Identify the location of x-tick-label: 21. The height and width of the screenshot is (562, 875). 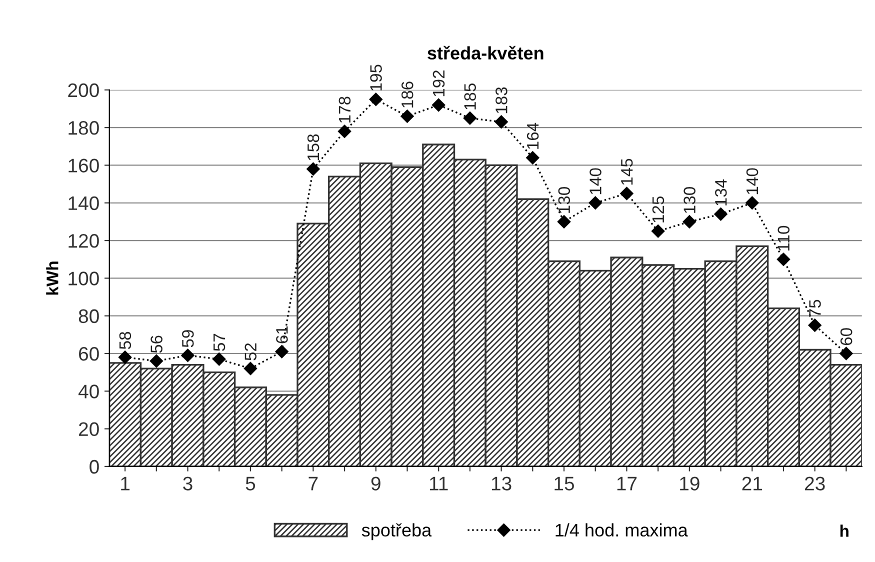
(752, 483).